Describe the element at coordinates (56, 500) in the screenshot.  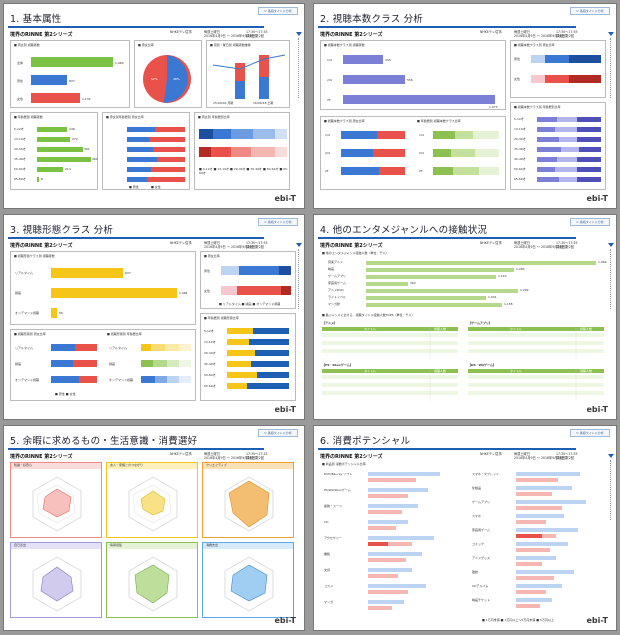
I see `radar-knowledge: 知識・好奇心` at that location.